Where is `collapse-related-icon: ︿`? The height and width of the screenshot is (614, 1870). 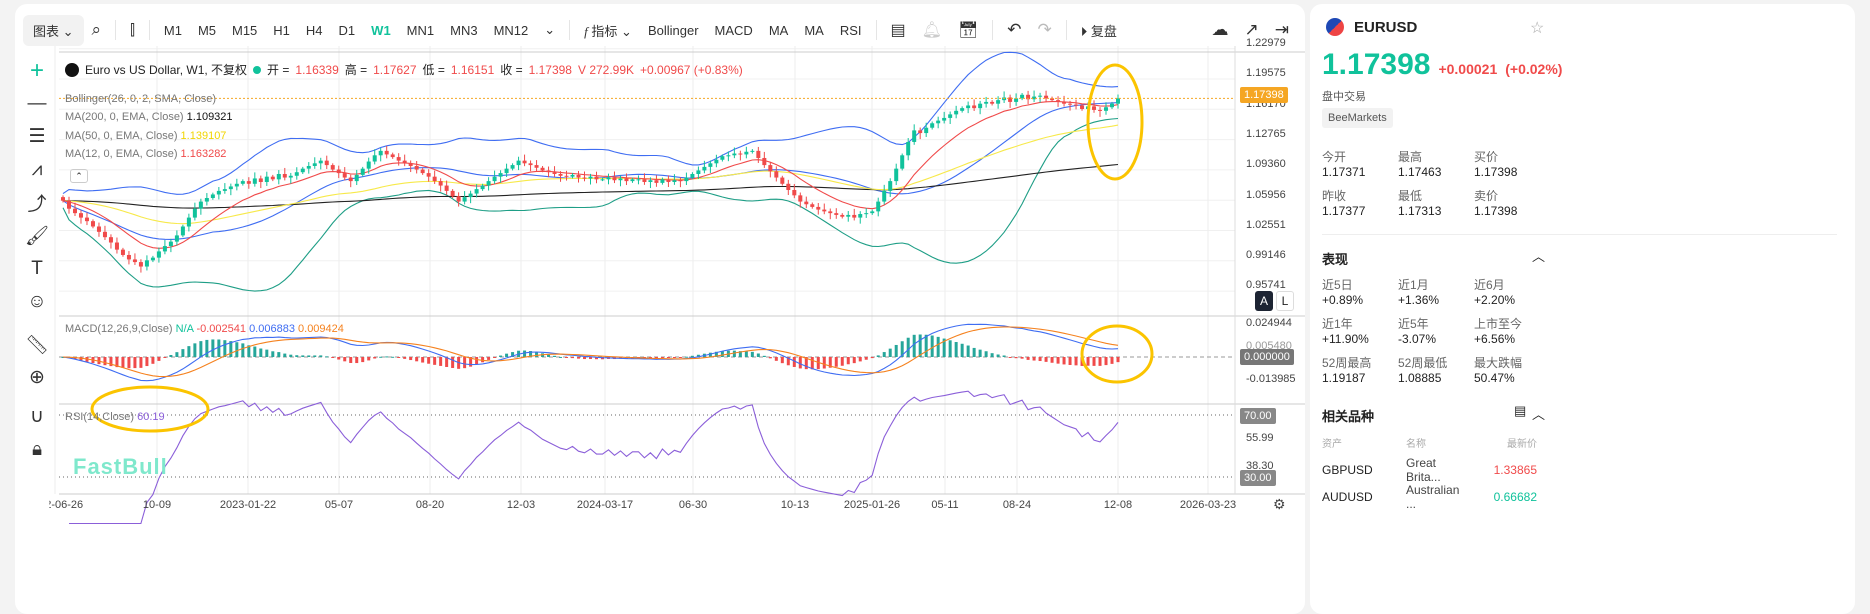 collapse-related-icon: ︿ is located at coordinates (1539, 414).